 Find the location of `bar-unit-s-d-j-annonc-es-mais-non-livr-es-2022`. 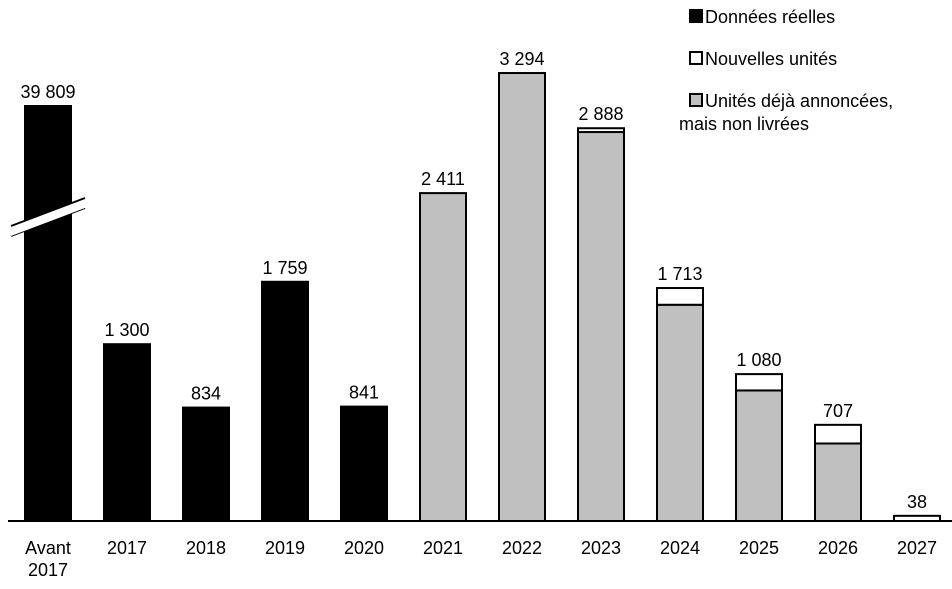

bar-unit-s-d-j-annonc-es-mais-non-livr-es-2022 is located at coordinates (522, 297).